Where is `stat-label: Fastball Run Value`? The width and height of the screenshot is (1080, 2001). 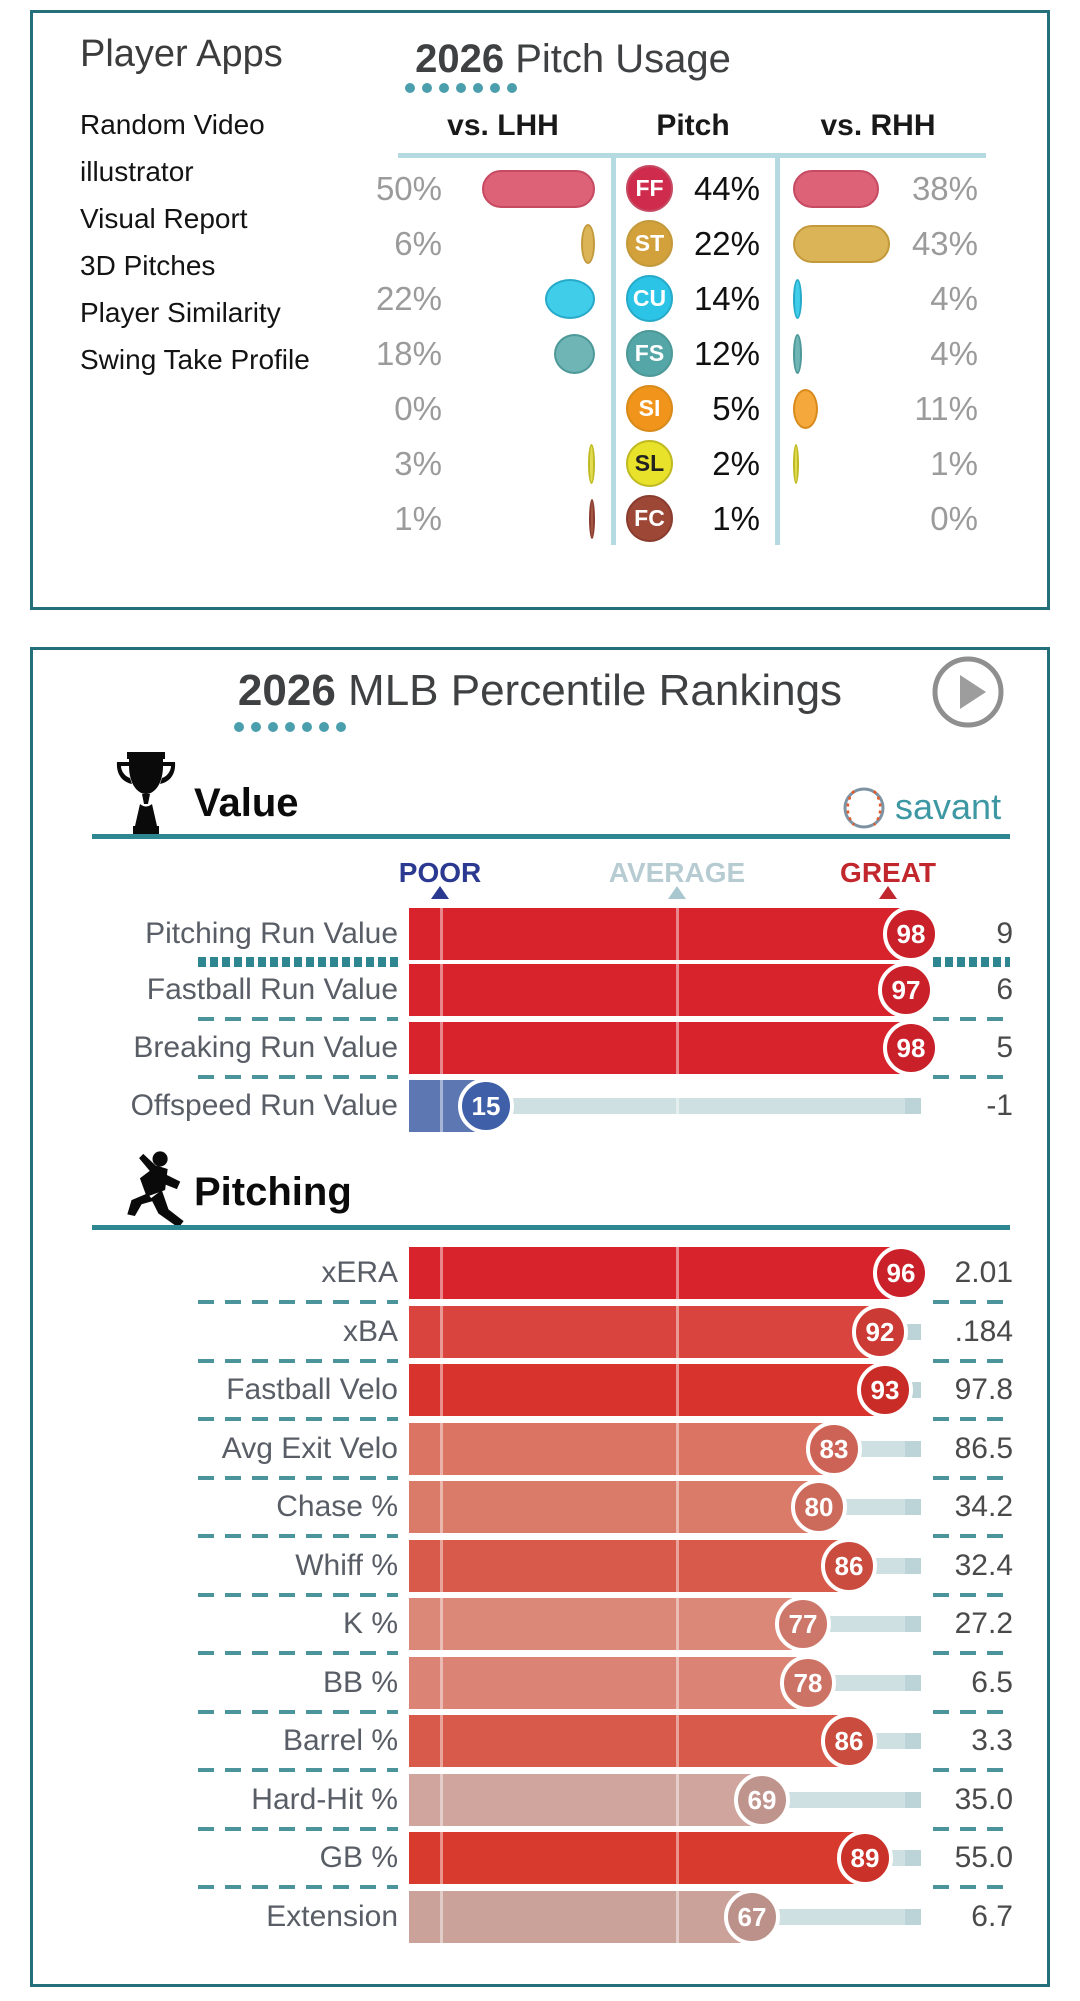
stat-label: Fastball Run Value is located at coordinates (272, 989).